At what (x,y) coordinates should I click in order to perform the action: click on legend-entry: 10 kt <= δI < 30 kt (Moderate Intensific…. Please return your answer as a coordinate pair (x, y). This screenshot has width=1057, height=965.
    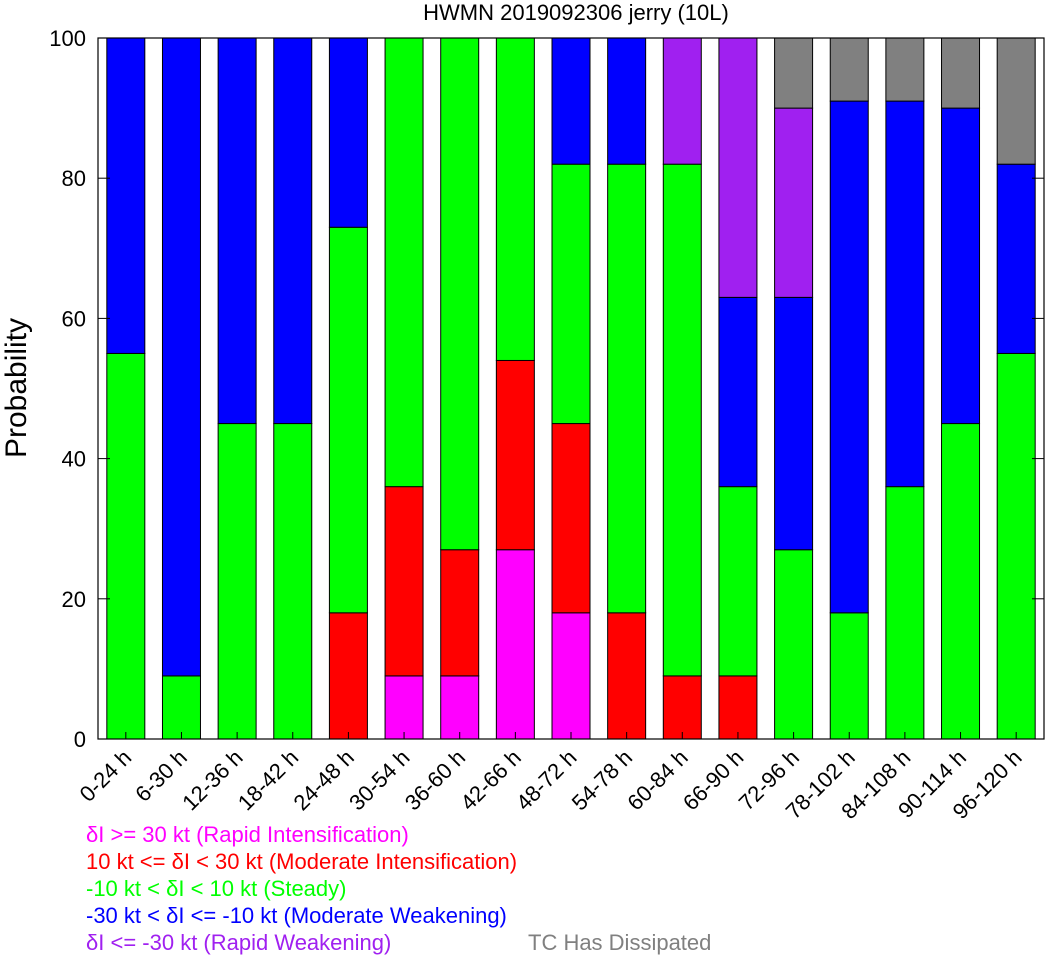
    Looking at the image, I should click on (301, 861).